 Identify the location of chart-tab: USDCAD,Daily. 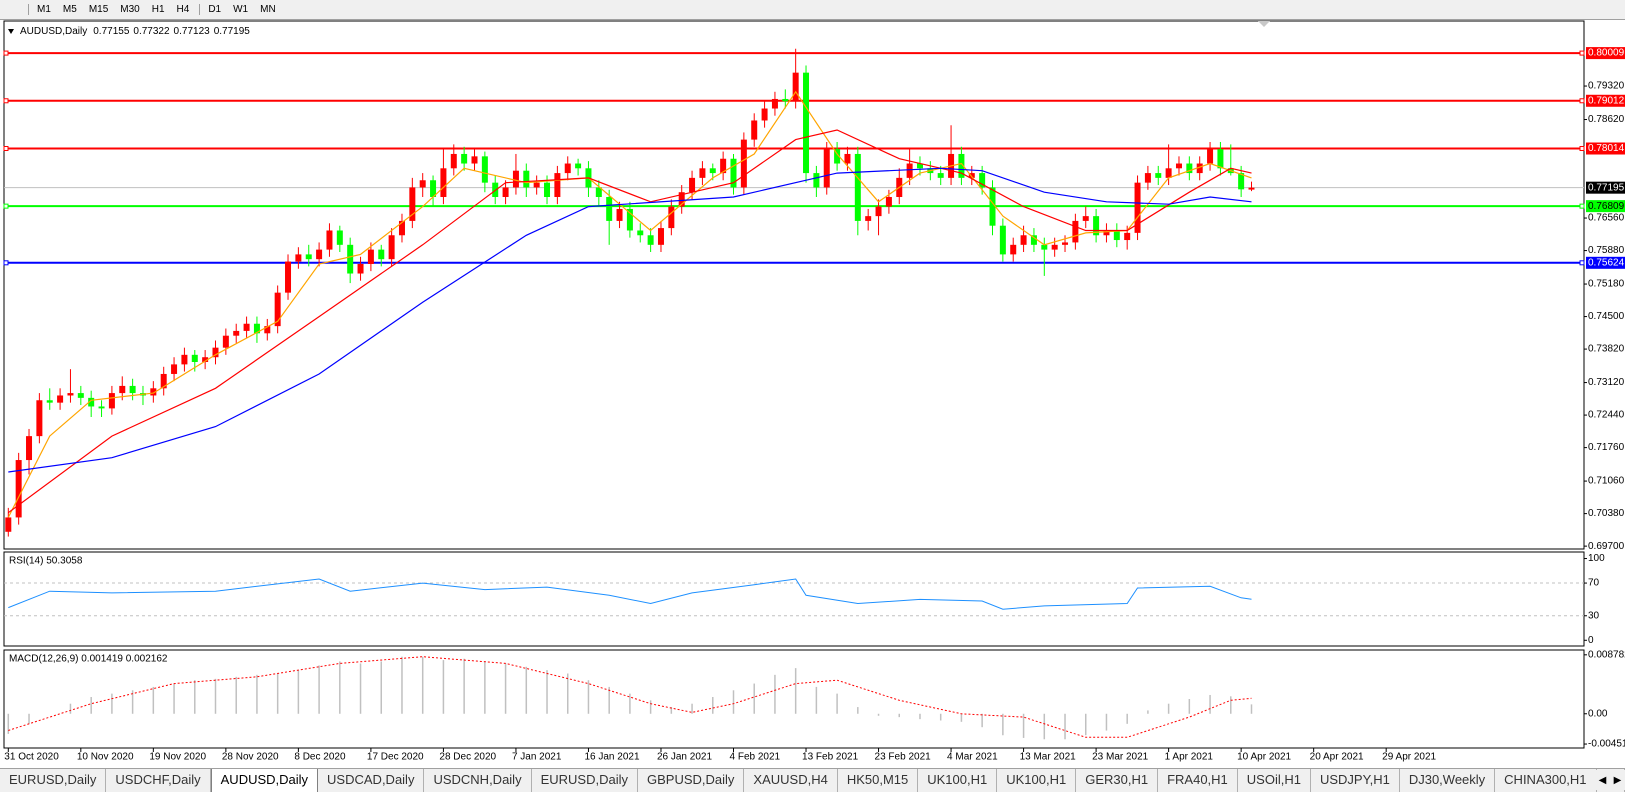
(371, 780).